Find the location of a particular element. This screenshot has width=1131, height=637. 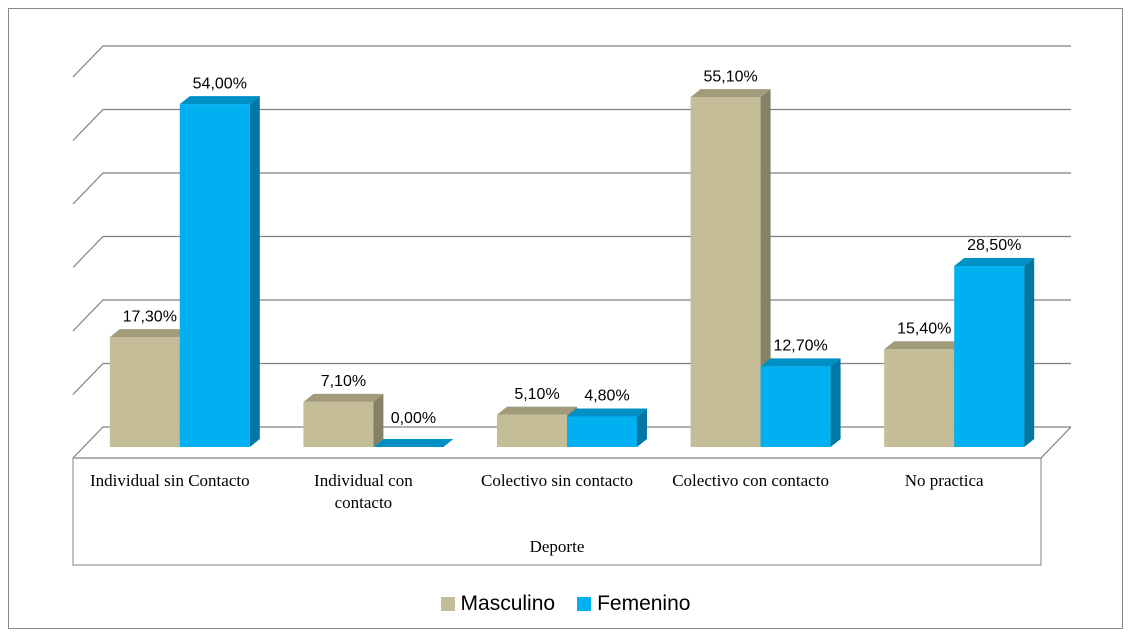

legend: Masculino Femenino is located at coordinates (565, 604).